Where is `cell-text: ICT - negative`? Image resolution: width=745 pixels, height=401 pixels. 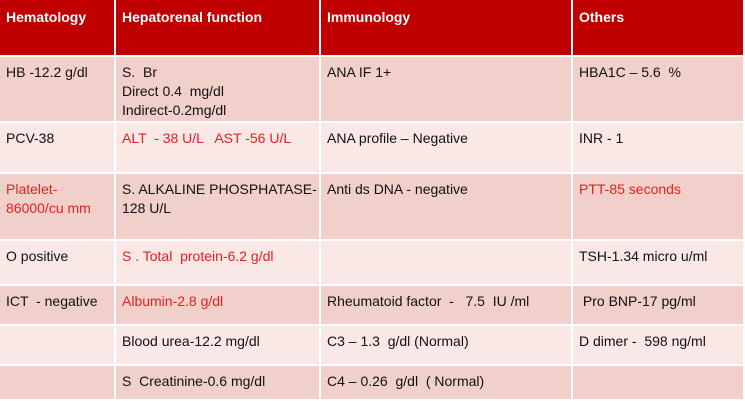 cell-text: ICT - negative is located at coordinates (52, 301).